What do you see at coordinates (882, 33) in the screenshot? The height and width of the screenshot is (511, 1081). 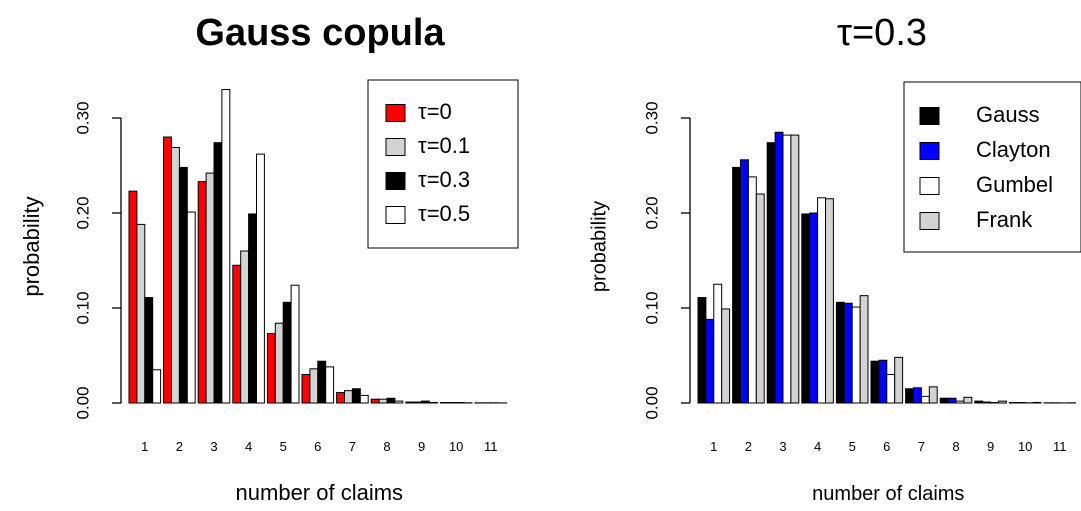 I see `chart-title: τ=0.3` at bounding box center [882, 33].